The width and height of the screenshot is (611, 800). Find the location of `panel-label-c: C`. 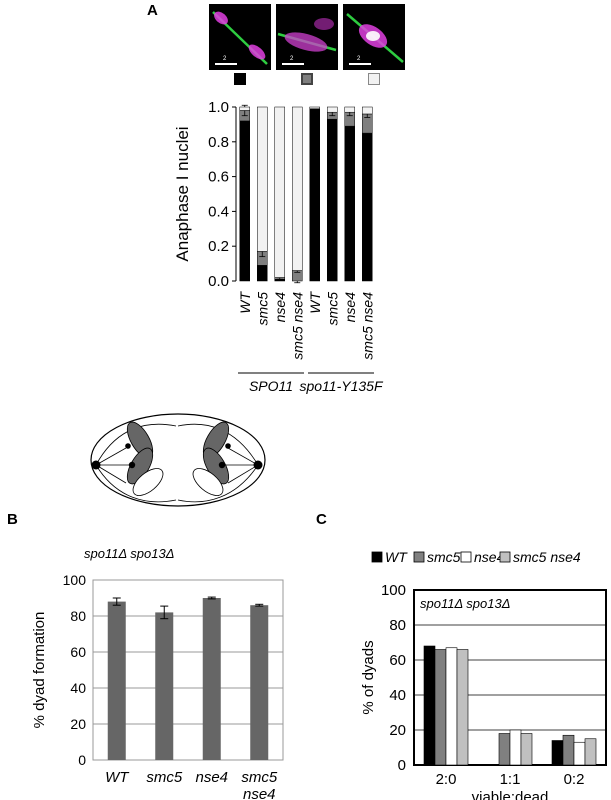

panel-label-c: C is located at coordinates (321, 519).